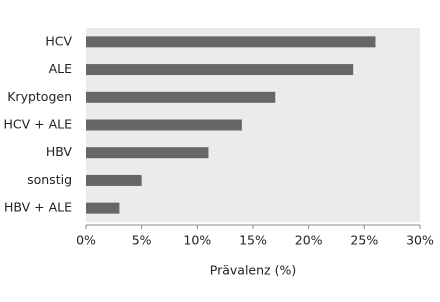 This screenshot has height=302, width=440. What do you see at coordinates (364, 240) in the screenshot?
I see `x-tick-label: 25%` at bounding box center [364, 240].